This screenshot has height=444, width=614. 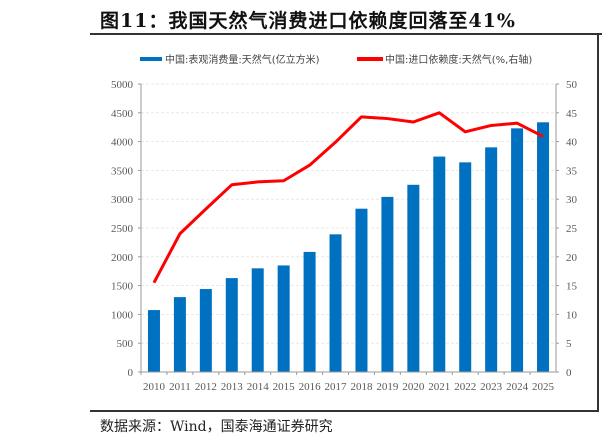 What do you see at coordinates (465, 387) in the screenshot?
I see `x-tick-label: 2022` at bounding box center [465, 387].